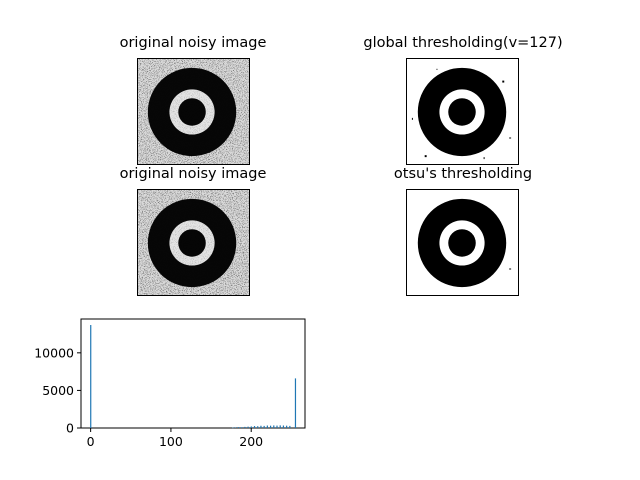 Image resolution: width=640 pixels, height=480 pixels. I want to click on global-threshold-image, so click(462, 111).